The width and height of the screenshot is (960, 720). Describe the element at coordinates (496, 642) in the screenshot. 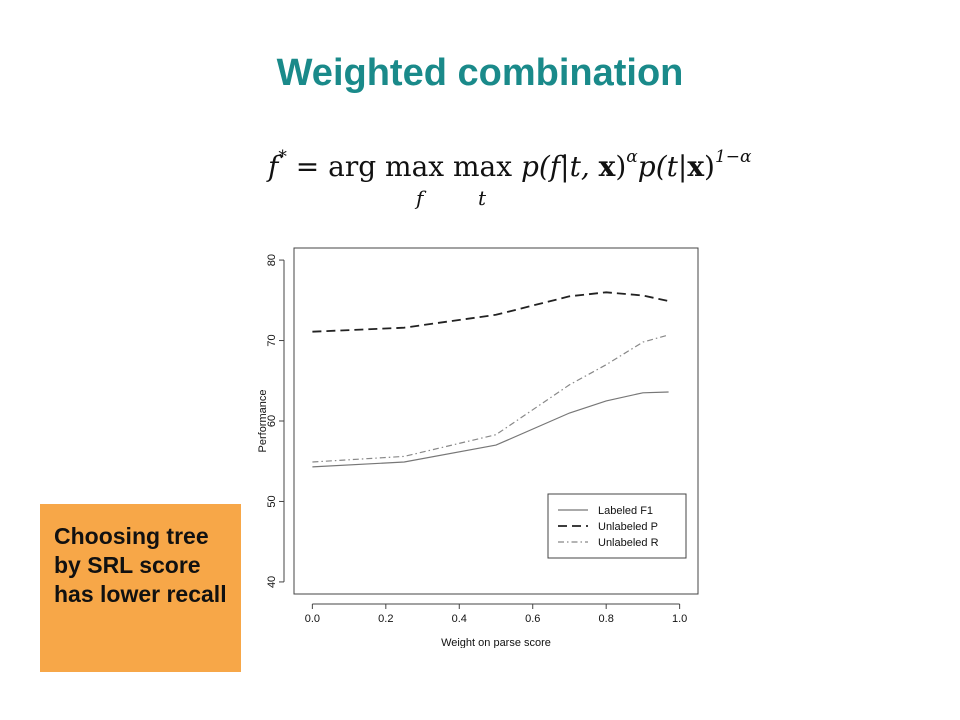

I see `x-axis-label: Weight on parse score` at that location.